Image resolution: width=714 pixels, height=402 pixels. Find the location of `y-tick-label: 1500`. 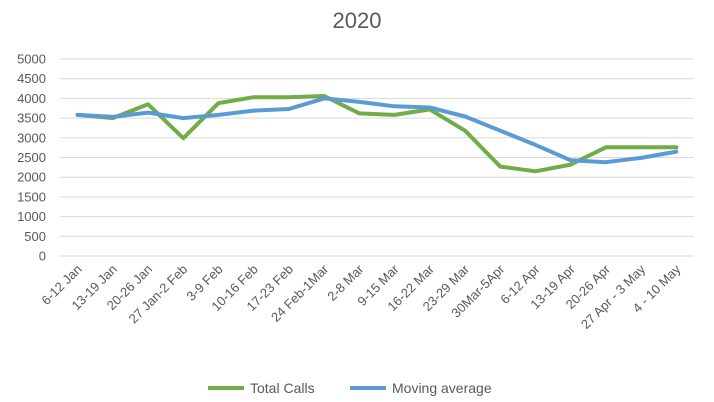

y-tick-label: 1500 is located at coordinates (31, 196).